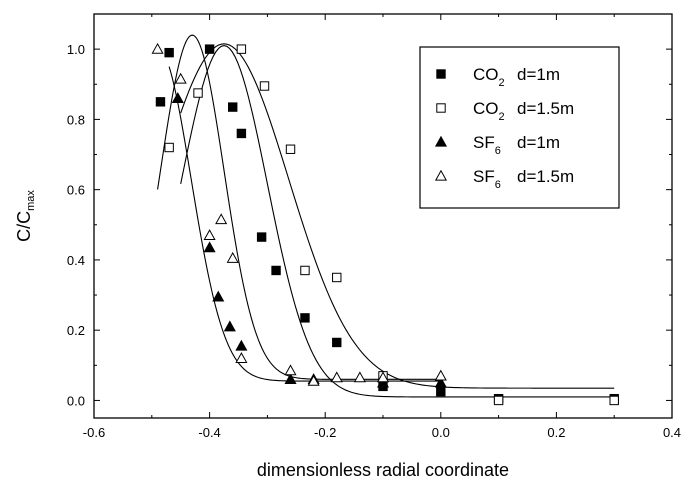  What do you see at coordinates (24, 226) in the screenshot?
I see `y-axis-title-main: C/C` at bounding box center [24, 226].